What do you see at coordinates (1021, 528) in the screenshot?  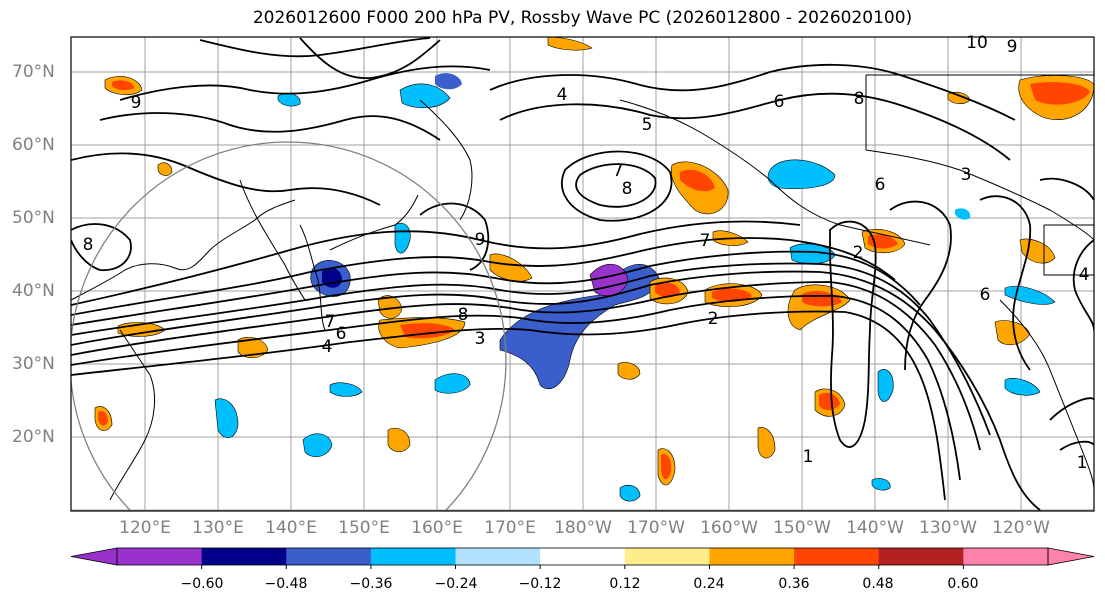 I see `lon-label-120w: 120°W` at bounding box center [1021, 528].